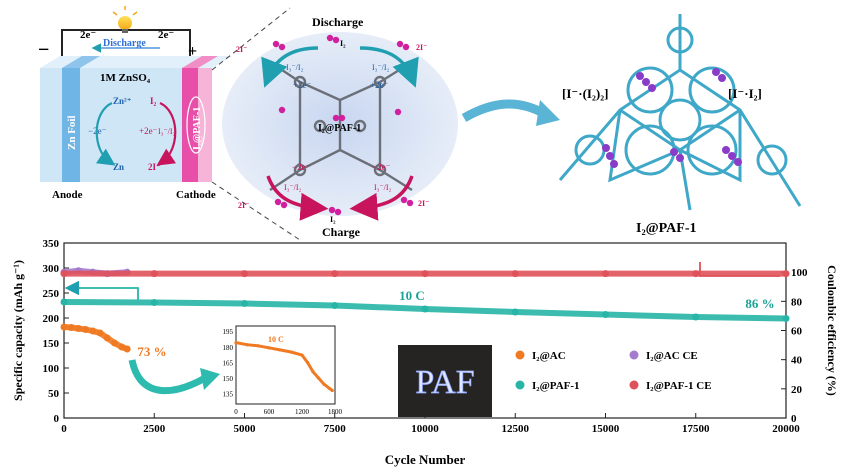  Describe the element at coordinates (148, 131) in the screenshot. I see `cathode-plus2e-label: +2e⁻` at that location.